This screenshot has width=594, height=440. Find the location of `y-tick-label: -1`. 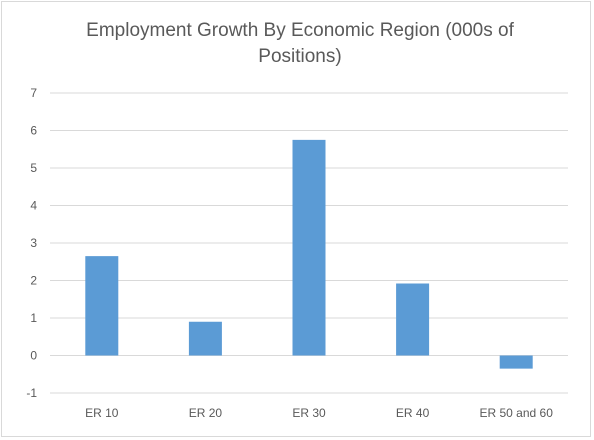

y-tick-label: -1 is located at coordinates (31, 393).